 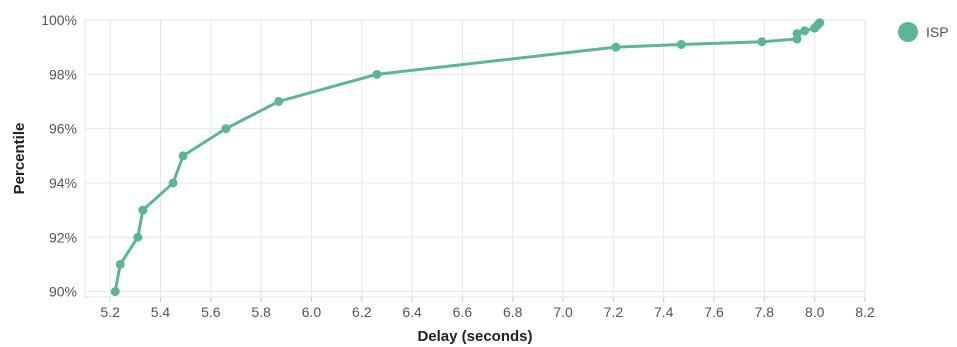 I want to click on x-tick-label: 7.8, so click(x=765, y=312).